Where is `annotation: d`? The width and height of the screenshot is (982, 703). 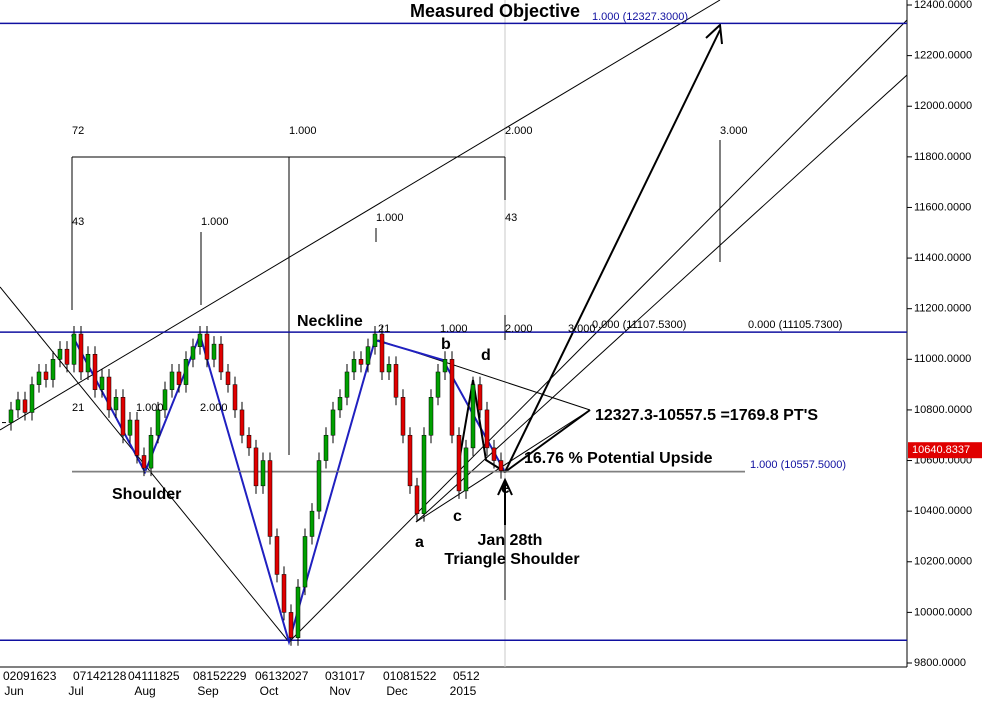 annotation: d is located at coordinates (486, 355).